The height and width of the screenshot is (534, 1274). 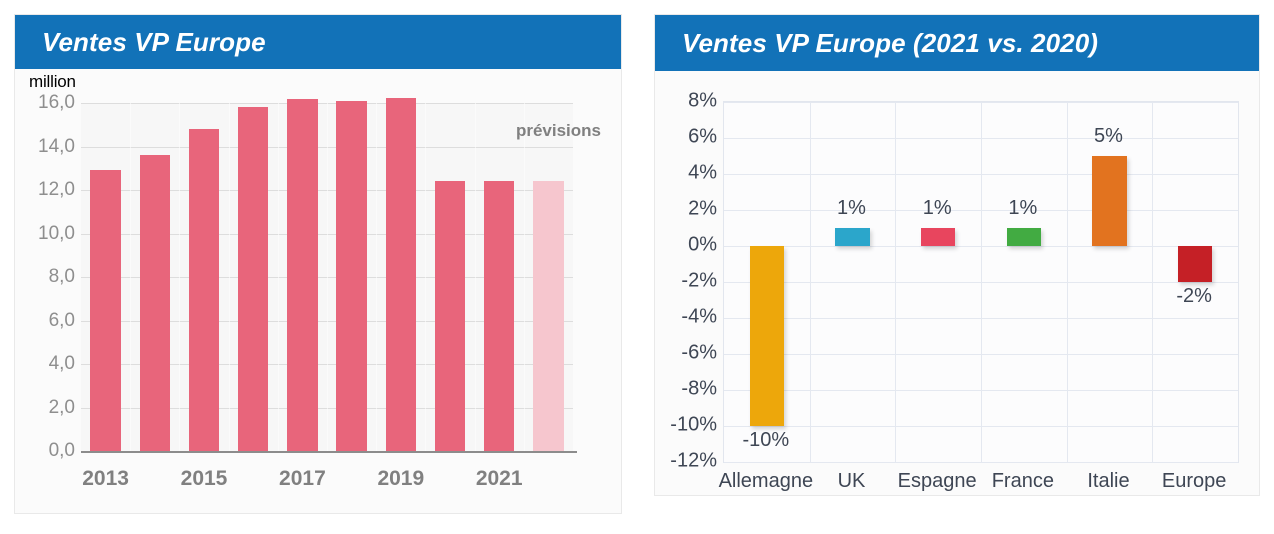 I want to click on y-tick-label: -8%, so click(x=699, y=388).